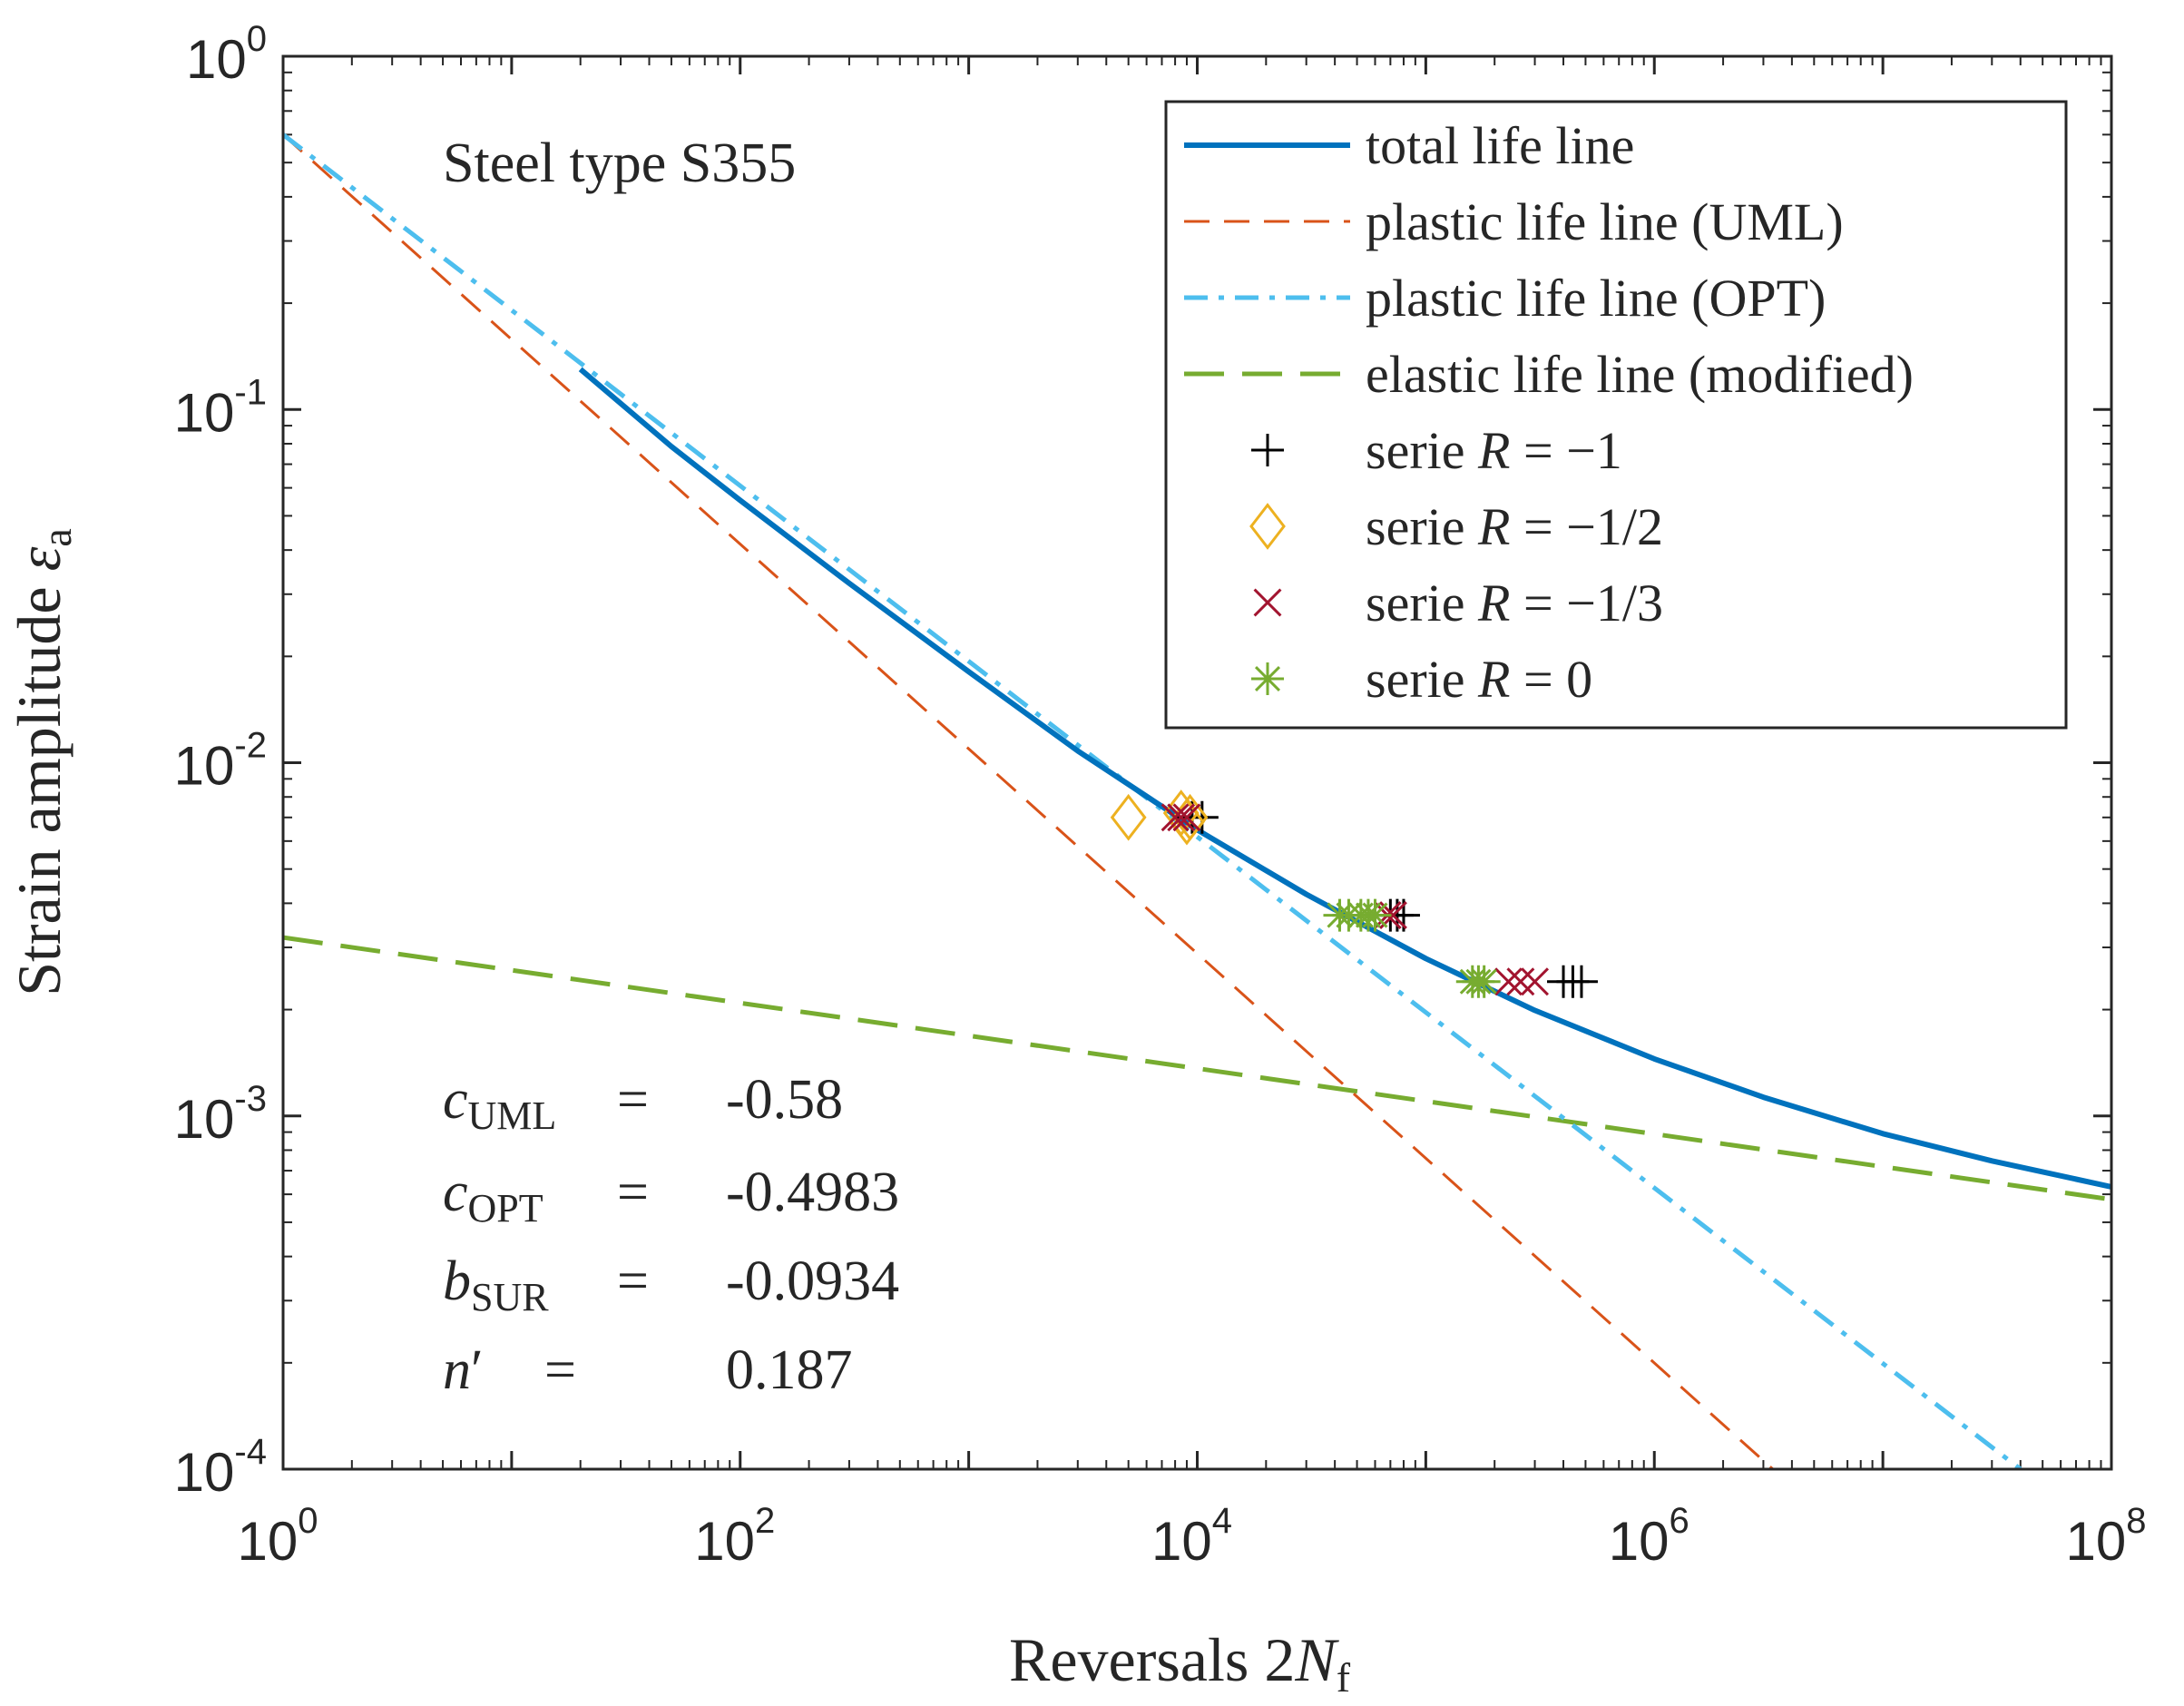 Image resolution: width=2184 pixels, height=1706 pixels. Describe the element at coordinates (813, 1281) in the screenshot. I see `parameter-value: -0.0934` at that location.